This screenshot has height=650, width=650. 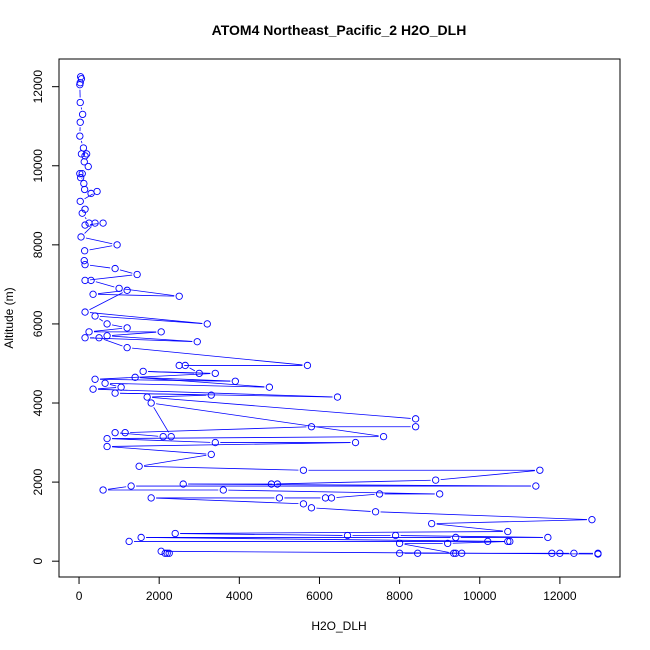 What do you see at coordinates (159, 596) in the screenshot?
I see `x-tick-label: 2000` at bounding box center [159, 596].